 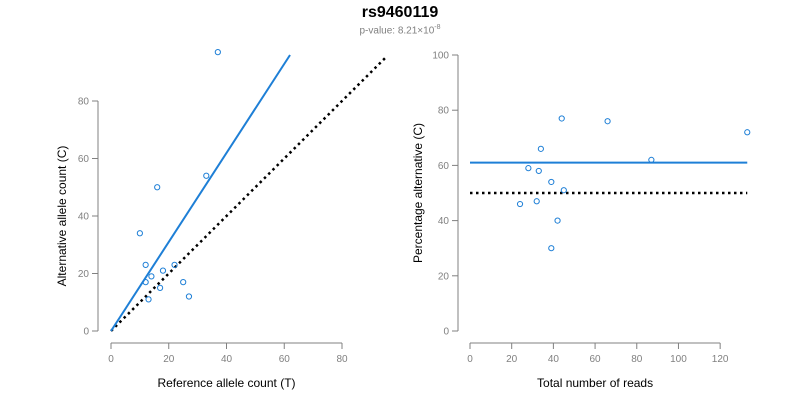 I want to click on y-axis-title: Percentage alternative (C), so click(x=418, y=193).